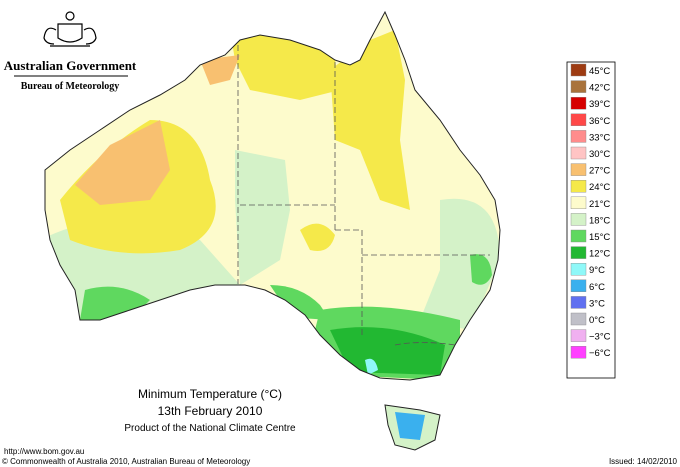  What do you see at coordinates (70, 29) in the screenshot?
I see `crest` at bounding box center [70, 29].